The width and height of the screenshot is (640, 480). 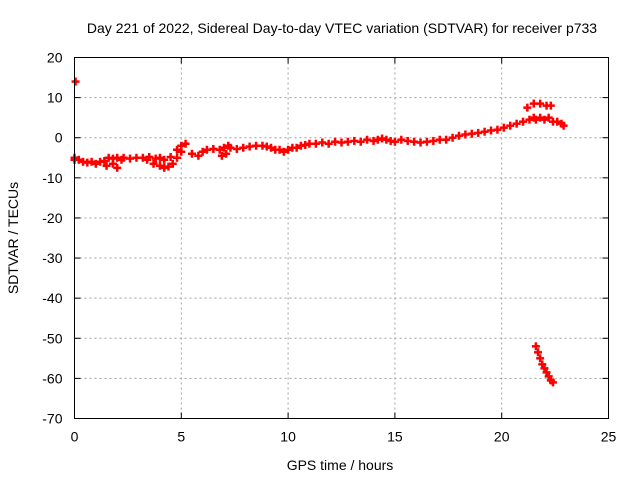 What do you see at coordinates (52, 378) in the screenshot?
I see `y-tick-label: -60` at bounding box center [52, 378].